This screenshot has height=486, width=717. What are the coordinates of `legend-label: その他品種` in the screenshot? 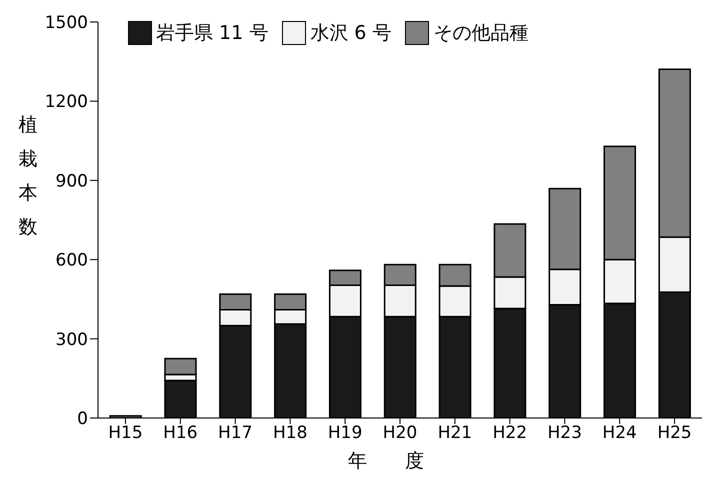 It's located at (480, 33).